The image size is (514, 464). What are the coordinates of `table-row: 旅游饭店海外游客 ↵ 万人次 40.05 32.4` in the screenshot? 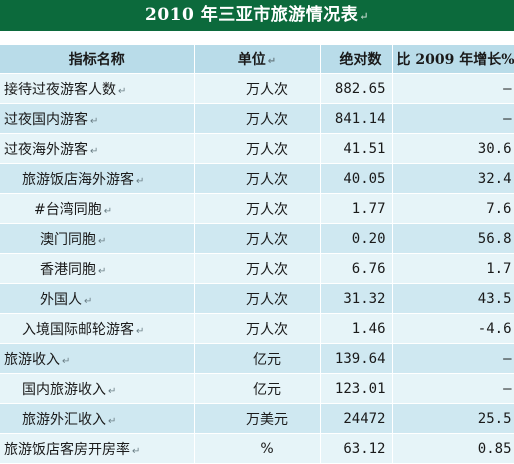 It's located at (257, 178).